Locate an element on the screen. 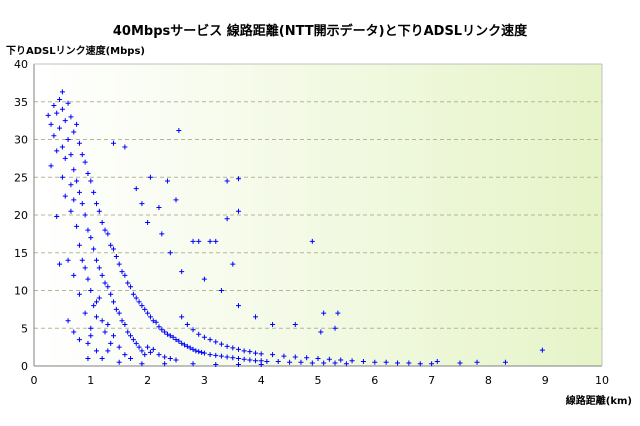 This screenshot has width=640, height=426. x-tick-label: 0 is located at coordinates (34, 380).